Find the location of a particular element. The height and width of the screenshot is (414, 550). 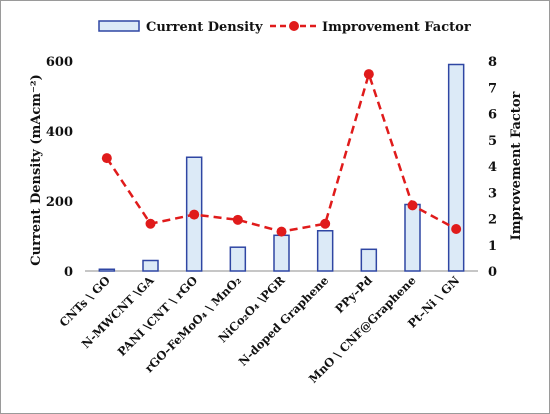

y-tick-label: 200 is located at coordinates (59, 202).